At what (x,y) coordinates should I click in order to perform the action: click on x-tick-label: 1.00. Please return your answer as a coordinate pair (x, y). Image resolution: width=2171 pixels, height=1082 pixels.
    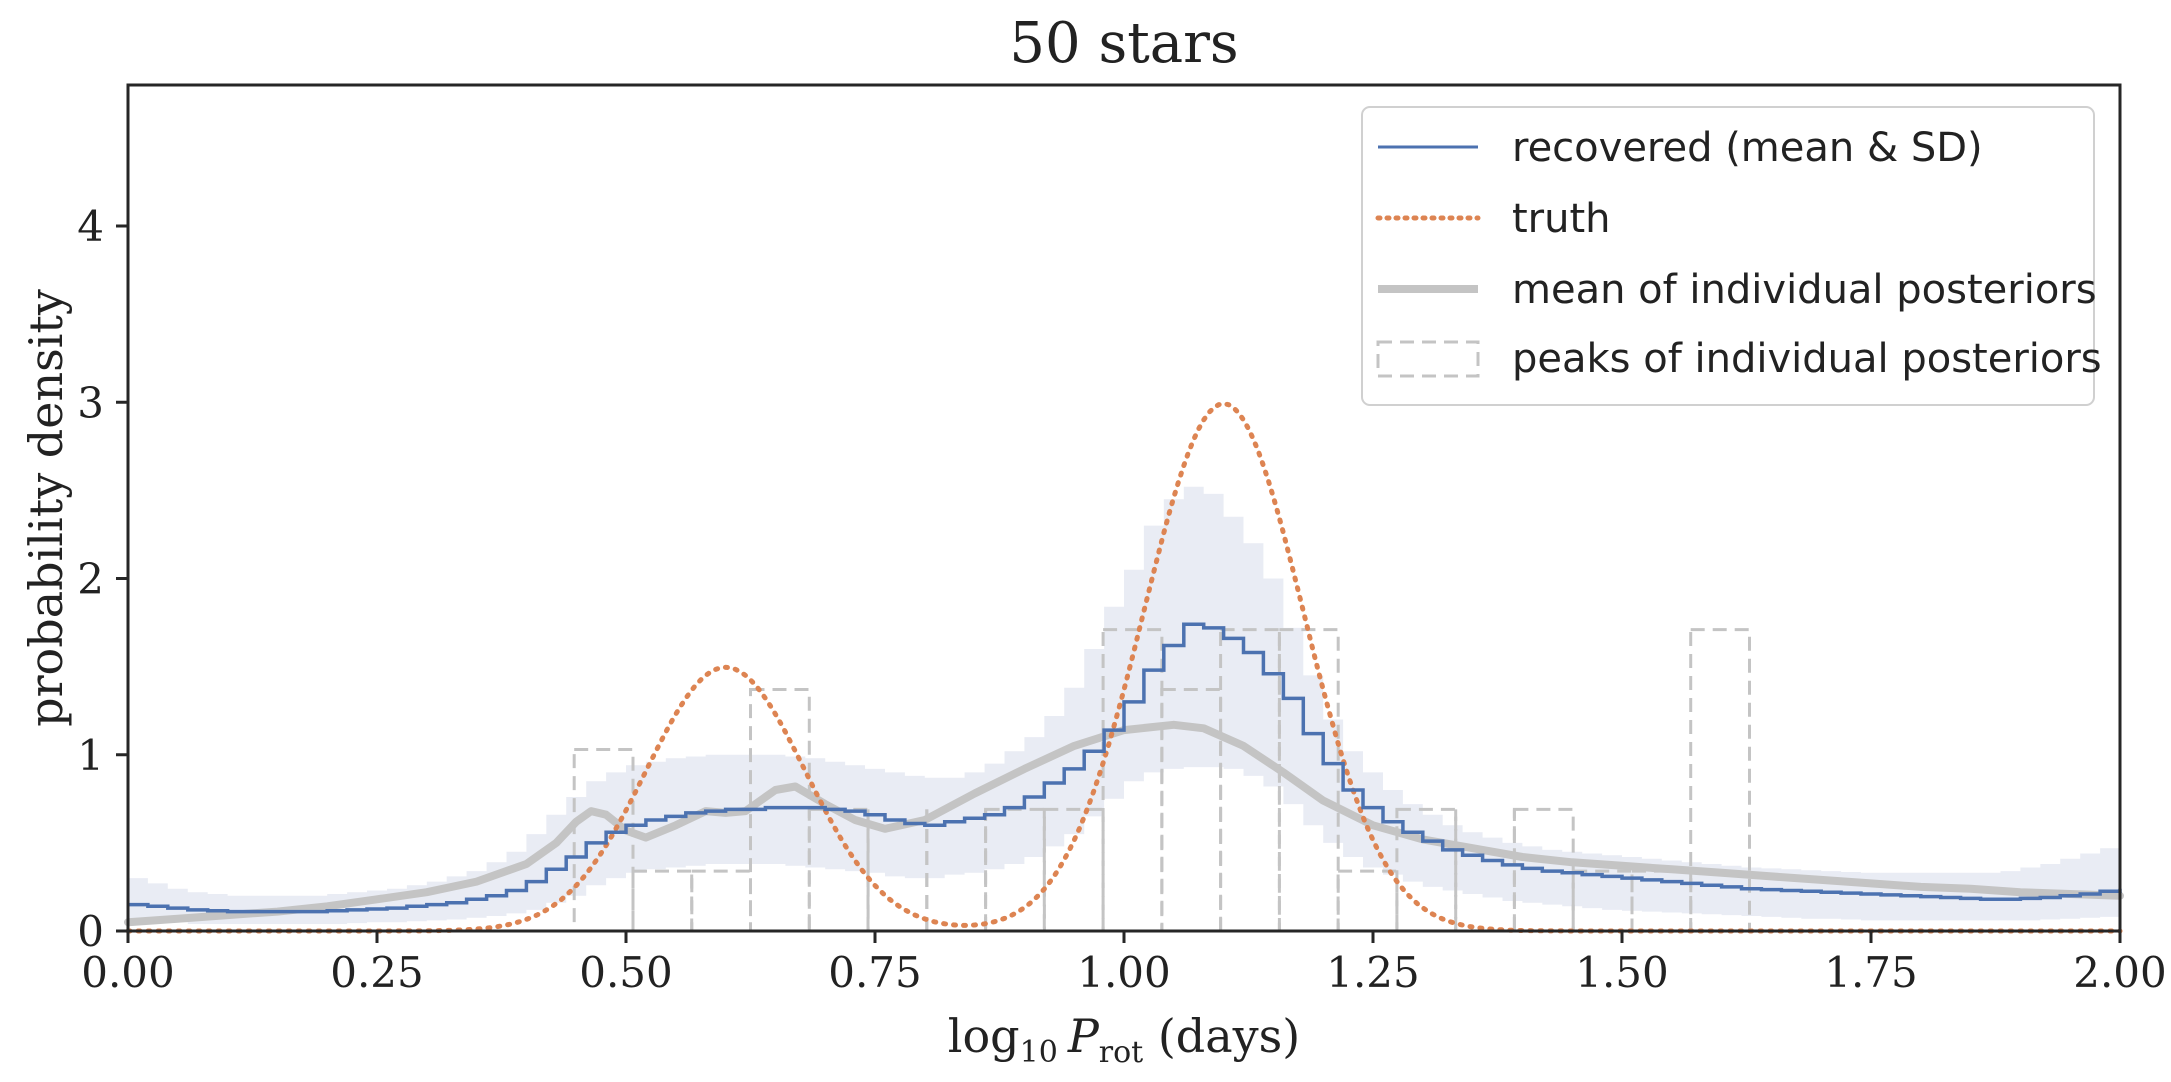
    Looking at the image, I should click on (1124, 972).